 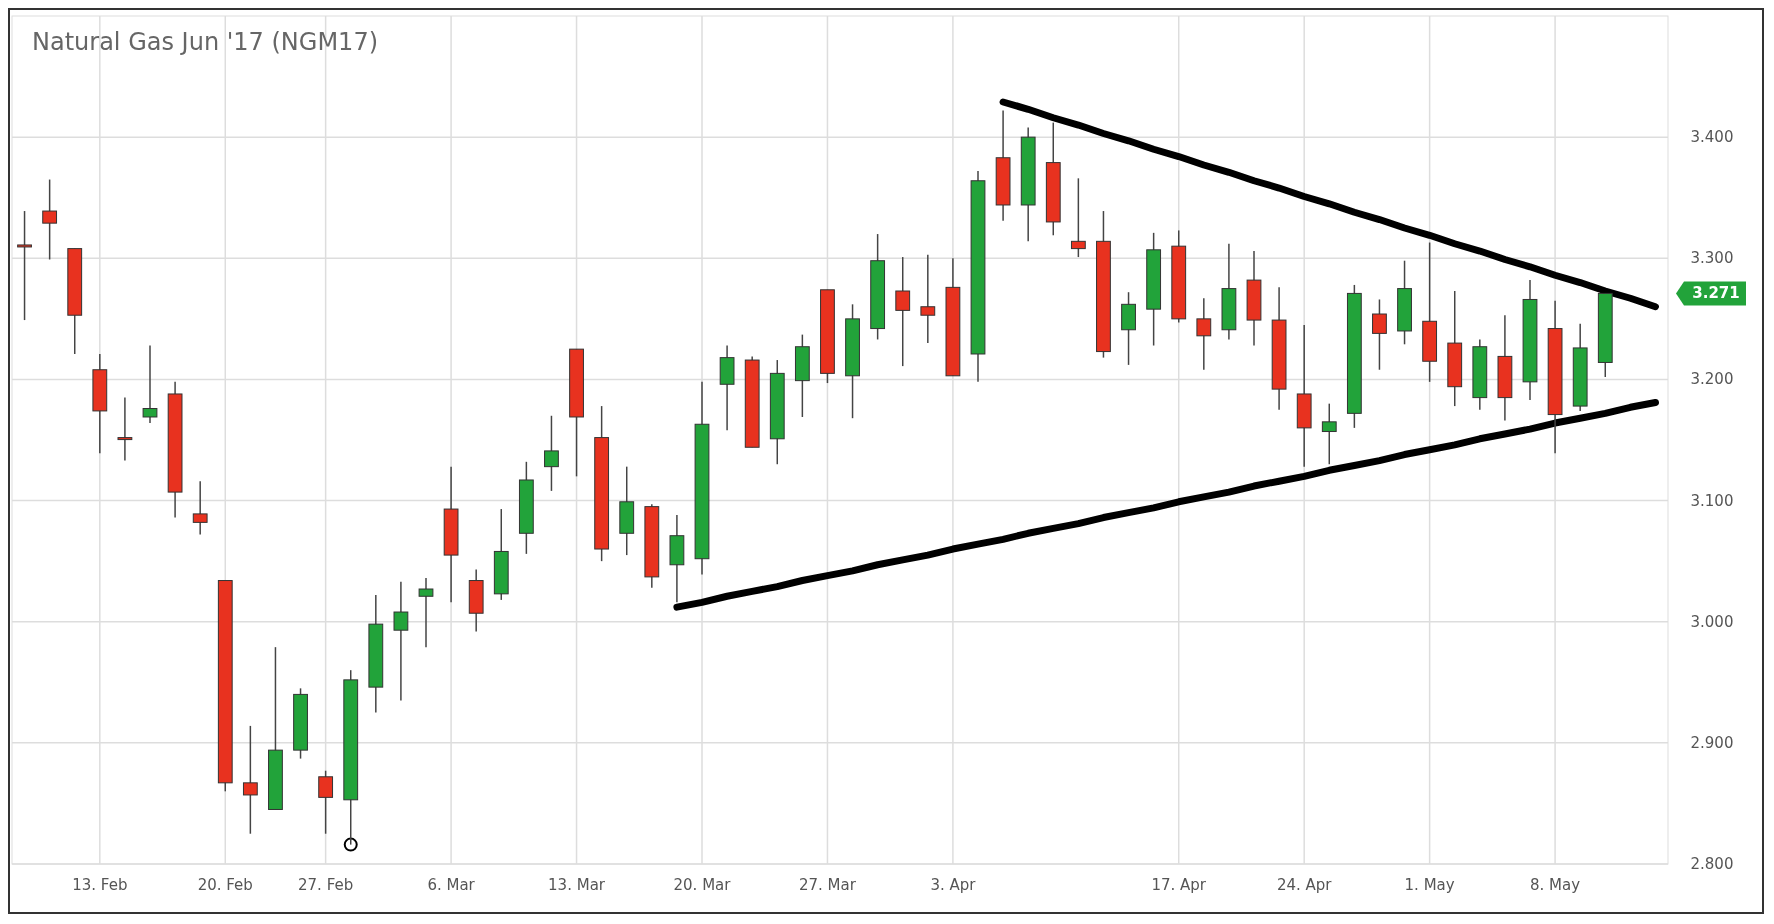 What do you see at coordinates (1179, 885) in the screenshot?
I see `x-tick-label: 17. Apr` at bounding box center [1179, 885].